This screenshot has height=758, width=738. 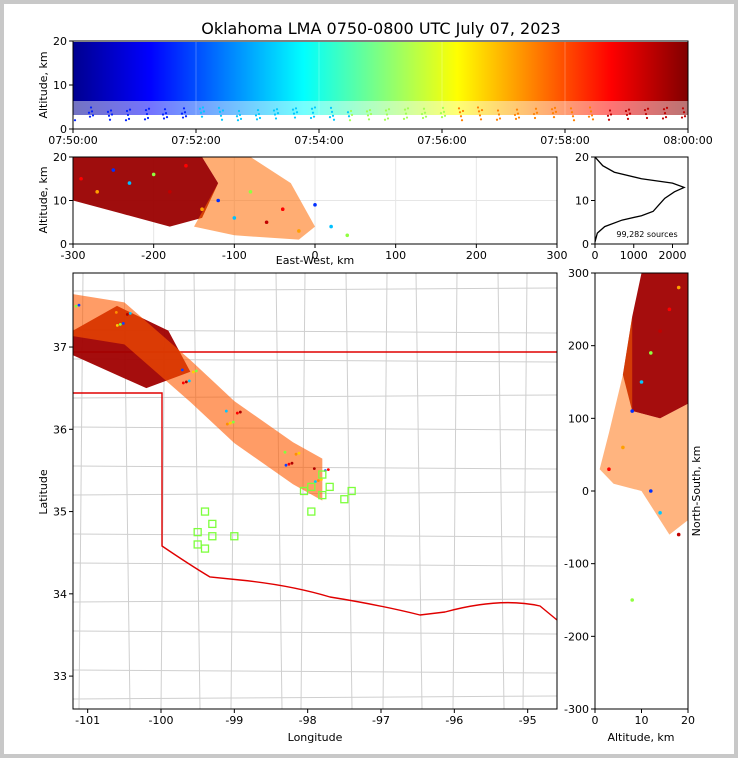 What do you see at coordinates (688, 720) in the screenshot?
I see `ns-xtick-label: 20` at bounding box center [688, 720].